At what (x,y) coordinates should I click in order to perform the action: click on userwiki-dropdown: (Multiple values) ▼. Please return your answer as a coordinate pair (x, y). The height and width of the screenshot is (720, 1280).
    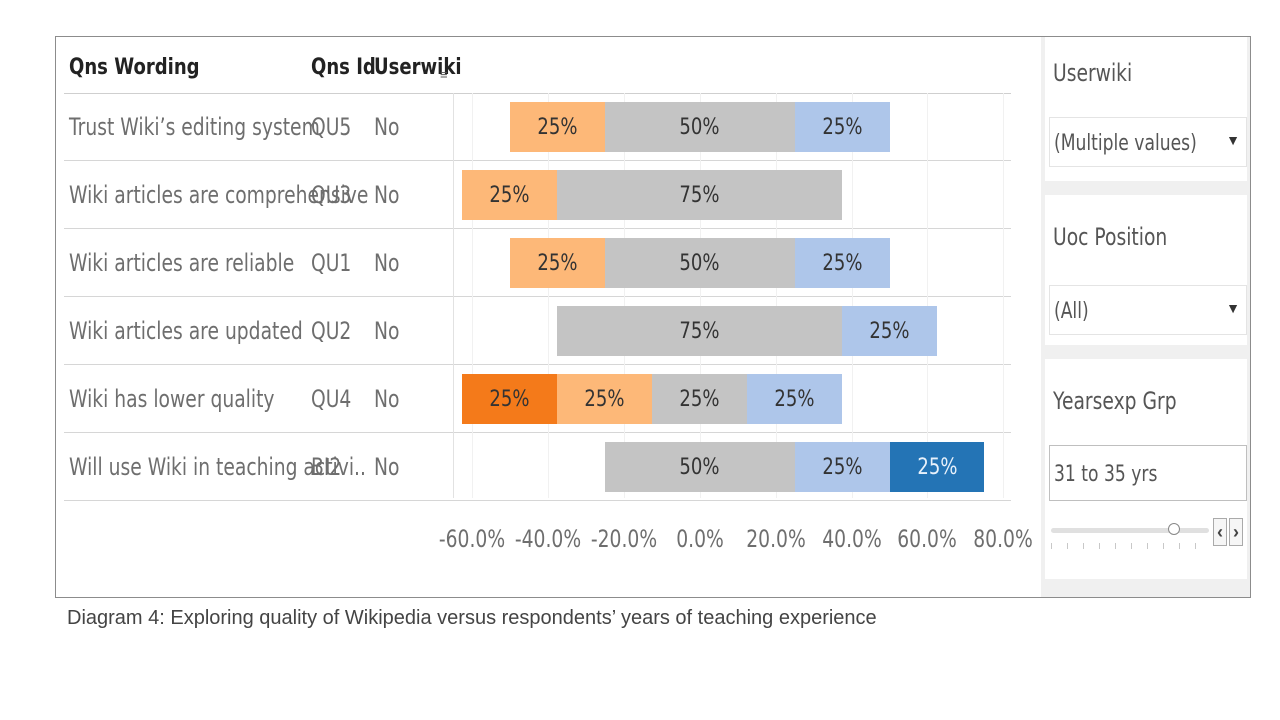
    Looking at the image, I should click on (1148, 142).